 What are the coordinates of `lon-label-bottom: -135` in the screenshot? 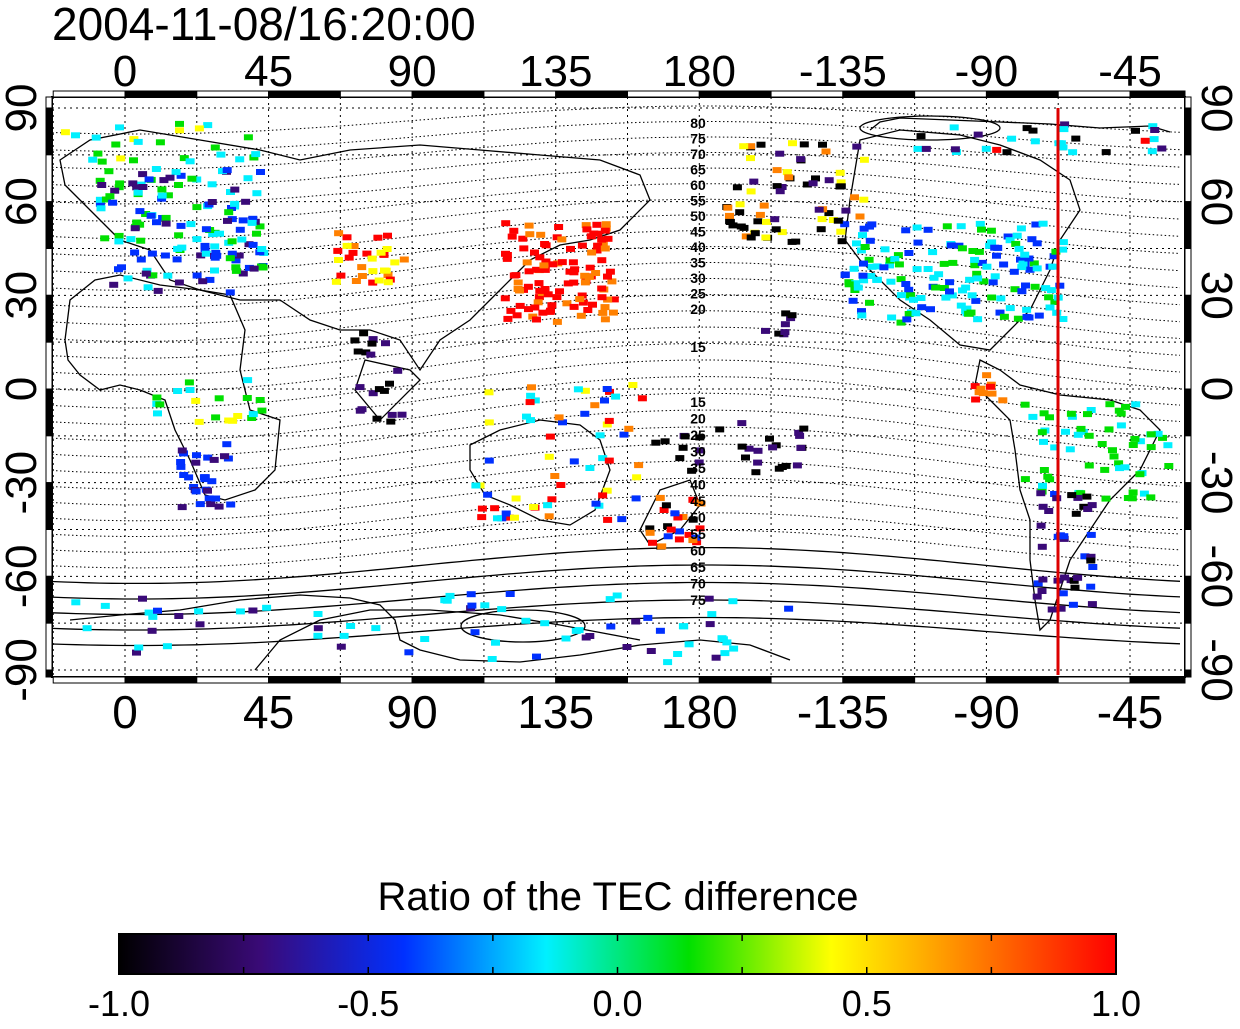 It's located at (843, 712).